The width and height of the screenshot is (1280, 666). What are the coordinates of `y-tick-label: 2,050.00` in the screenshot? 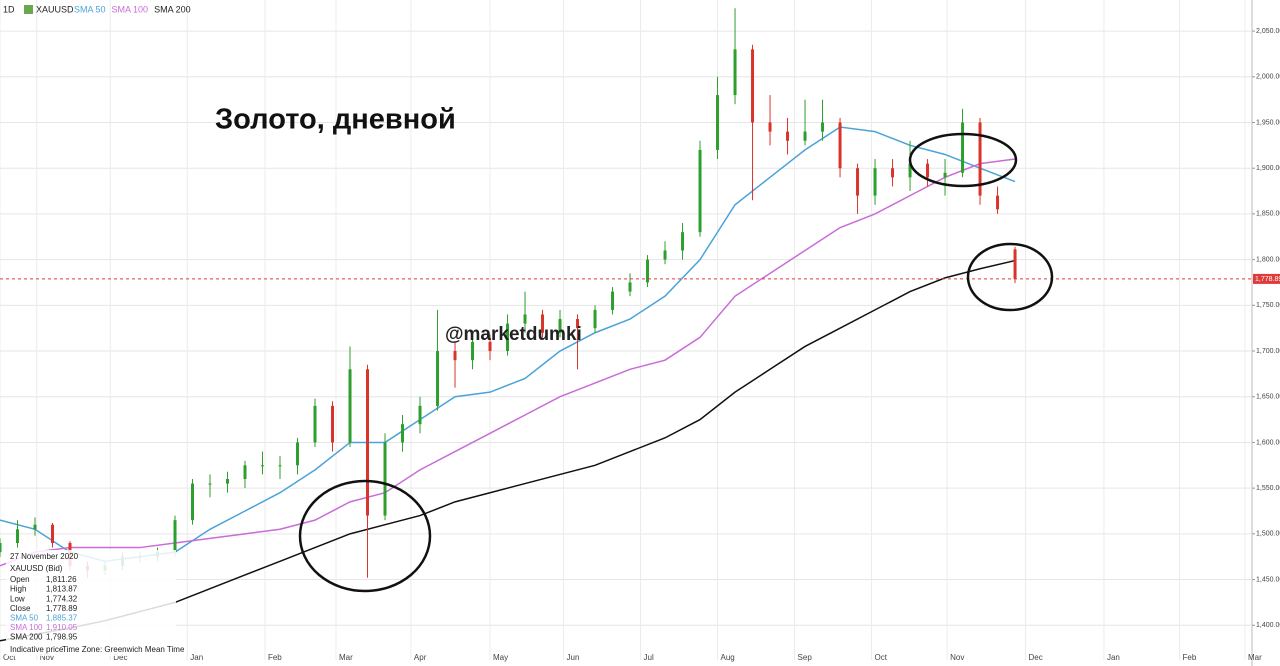 It's located at (1268, 31).